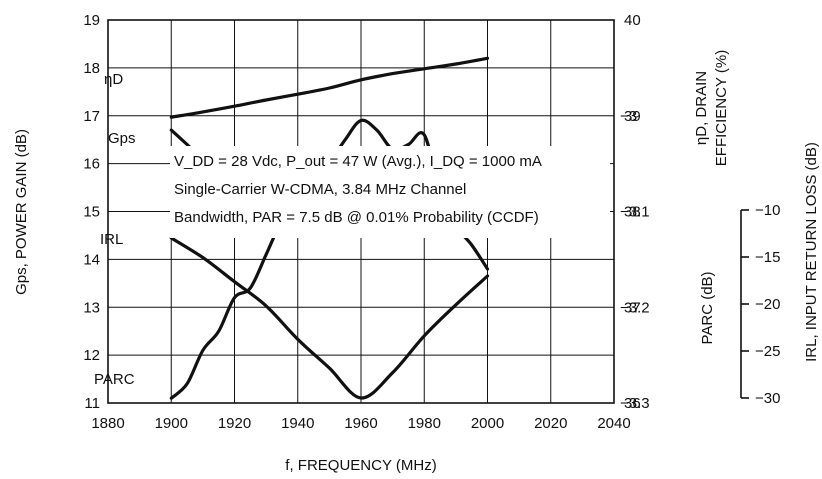  I want to click on drain-efficiency-axis: 36 37 38 39 40, so click(632, 212).